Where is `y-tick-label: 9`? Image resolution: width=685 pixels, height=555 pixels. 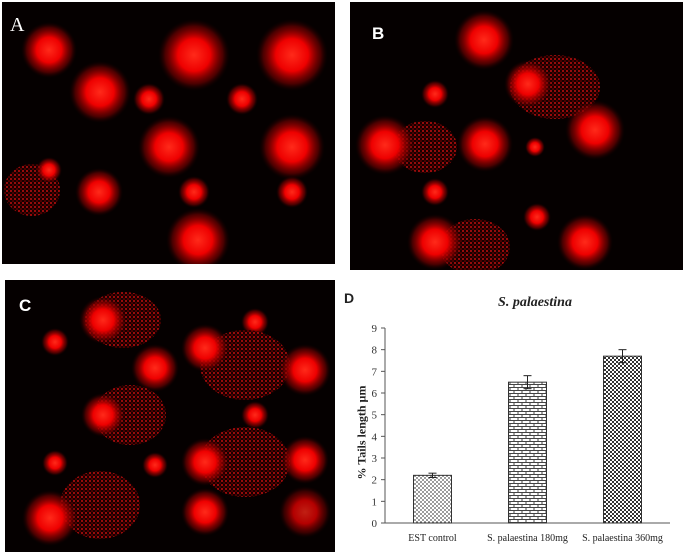 y-tick-label: 9 is located at coordinates (375, 329).